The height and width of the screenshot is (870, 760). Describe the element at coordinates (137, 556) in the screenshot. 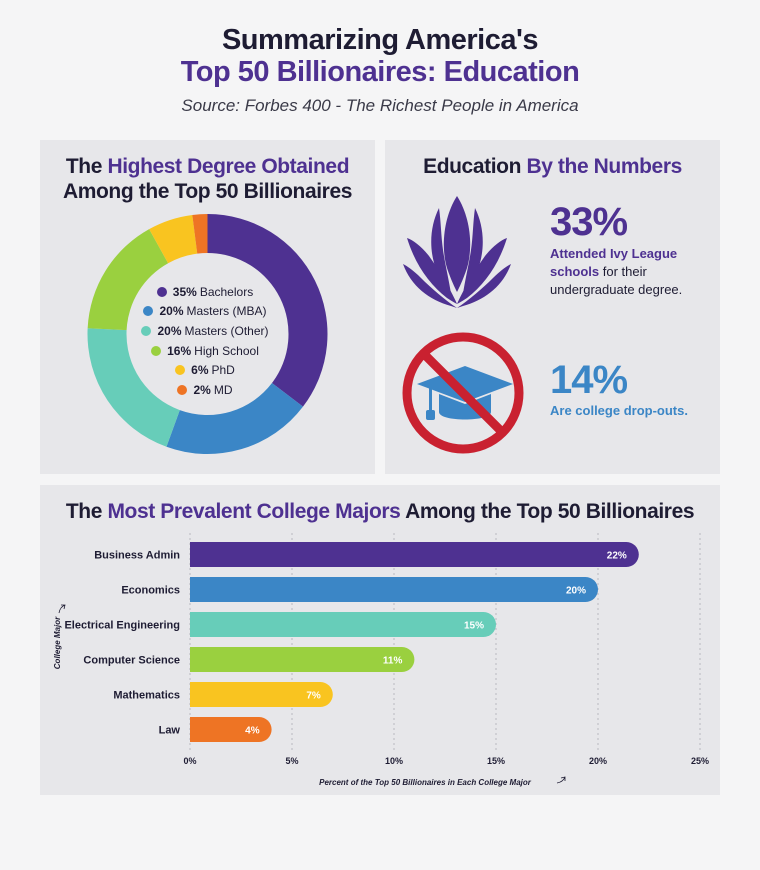

I see `category-label: Business Admin` at that location.